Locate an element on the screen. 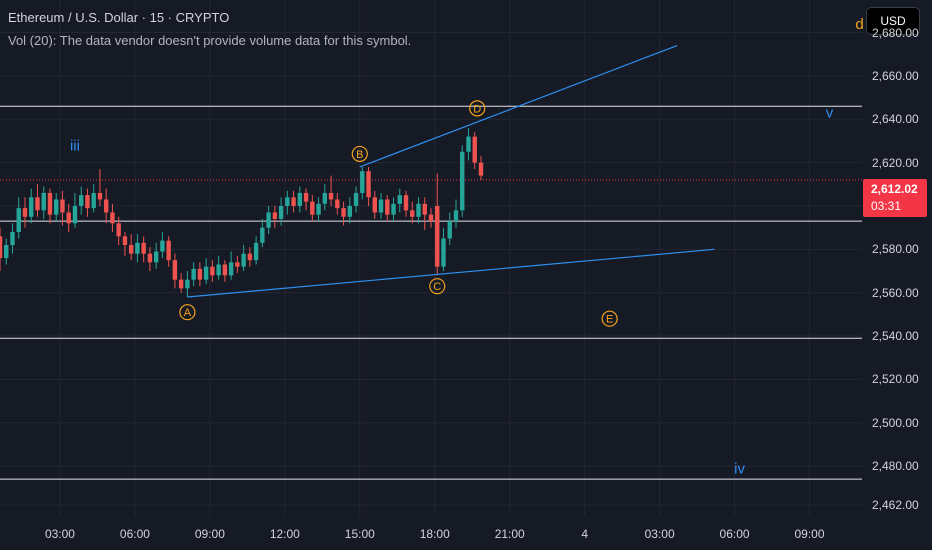  candle-countdown: 03:31 is located at coordinates (886, 206).